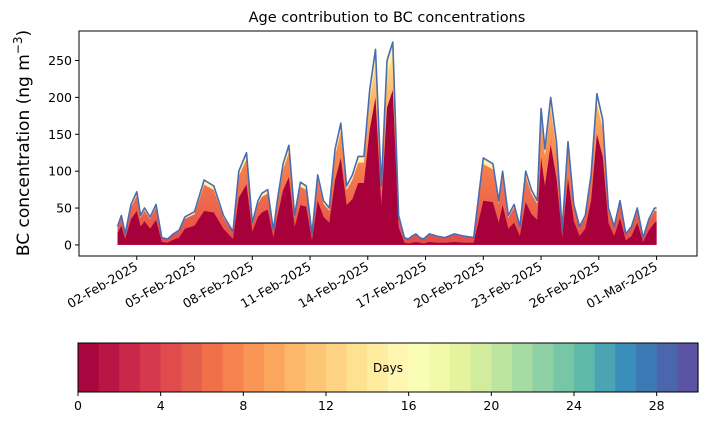  Describe the element at coordinates (63, 152) in the screenshot. I see `y-axis: 0 50 100 150 200 250` at that location.